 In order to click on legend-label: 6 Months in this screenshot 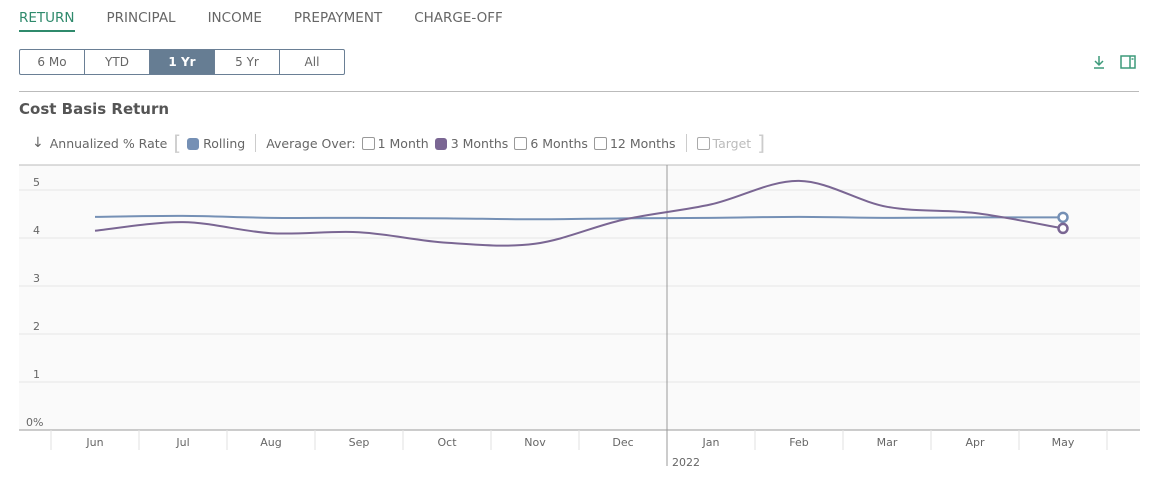, I will do `click(559, 143)`.